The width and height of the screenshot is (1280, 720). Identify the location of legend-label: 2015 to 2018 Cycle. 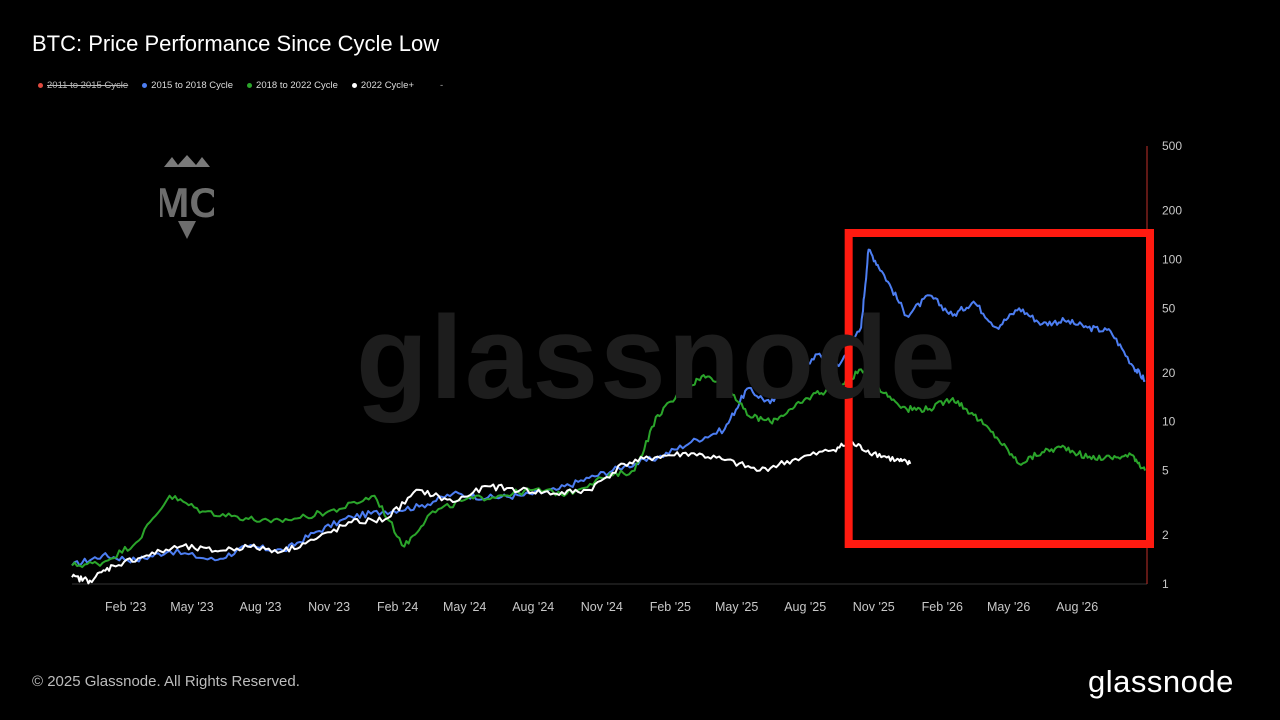
(192, 85).